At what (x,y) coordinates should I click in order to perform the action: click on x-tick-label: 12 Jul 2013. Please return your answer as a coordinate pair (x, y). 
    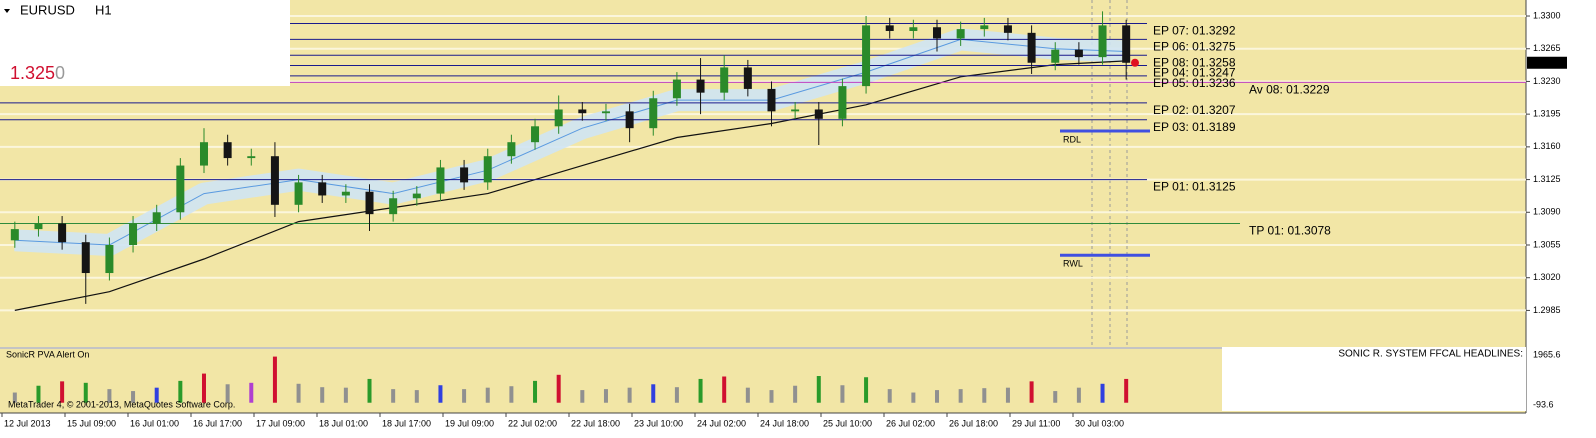
    Looking at the image, I should click on (27, 423).